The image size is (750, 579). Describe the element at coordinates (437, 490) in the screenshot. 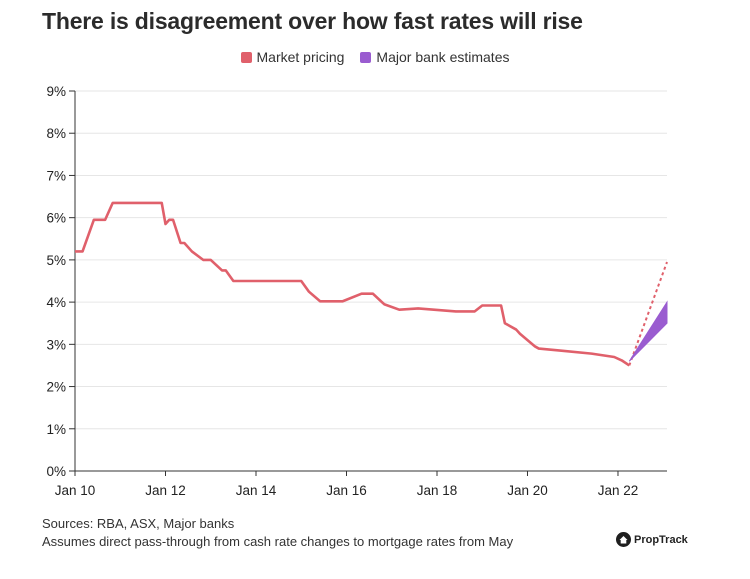

I see `x-tick-label: Jan 18` at that location.